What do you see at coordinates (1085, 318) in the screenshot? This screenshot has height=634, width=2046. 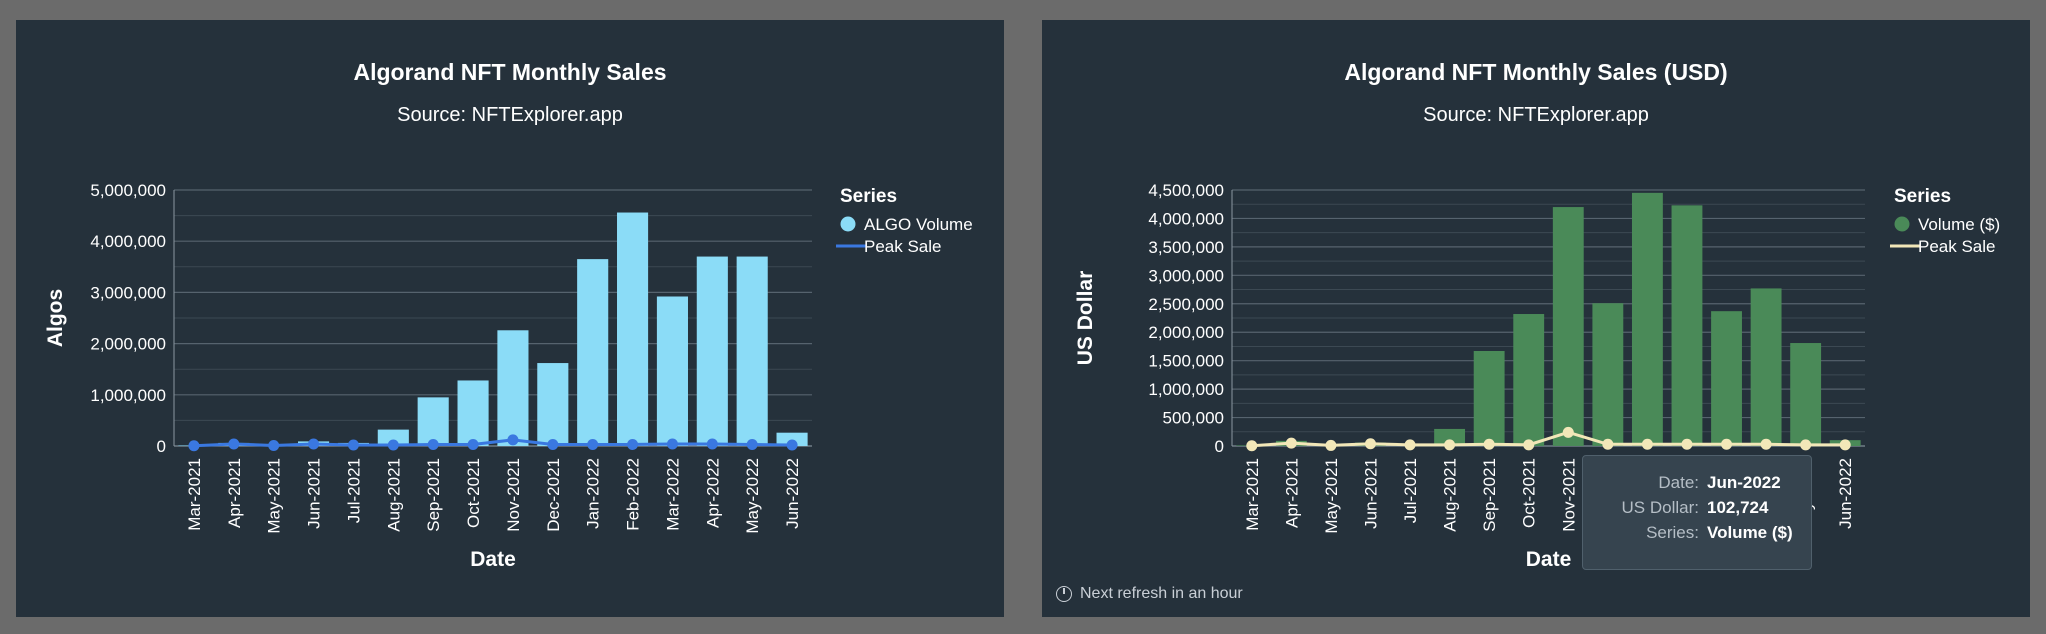 I see `y-axis-title: US Dollar` at bounding box center [1085, 318].